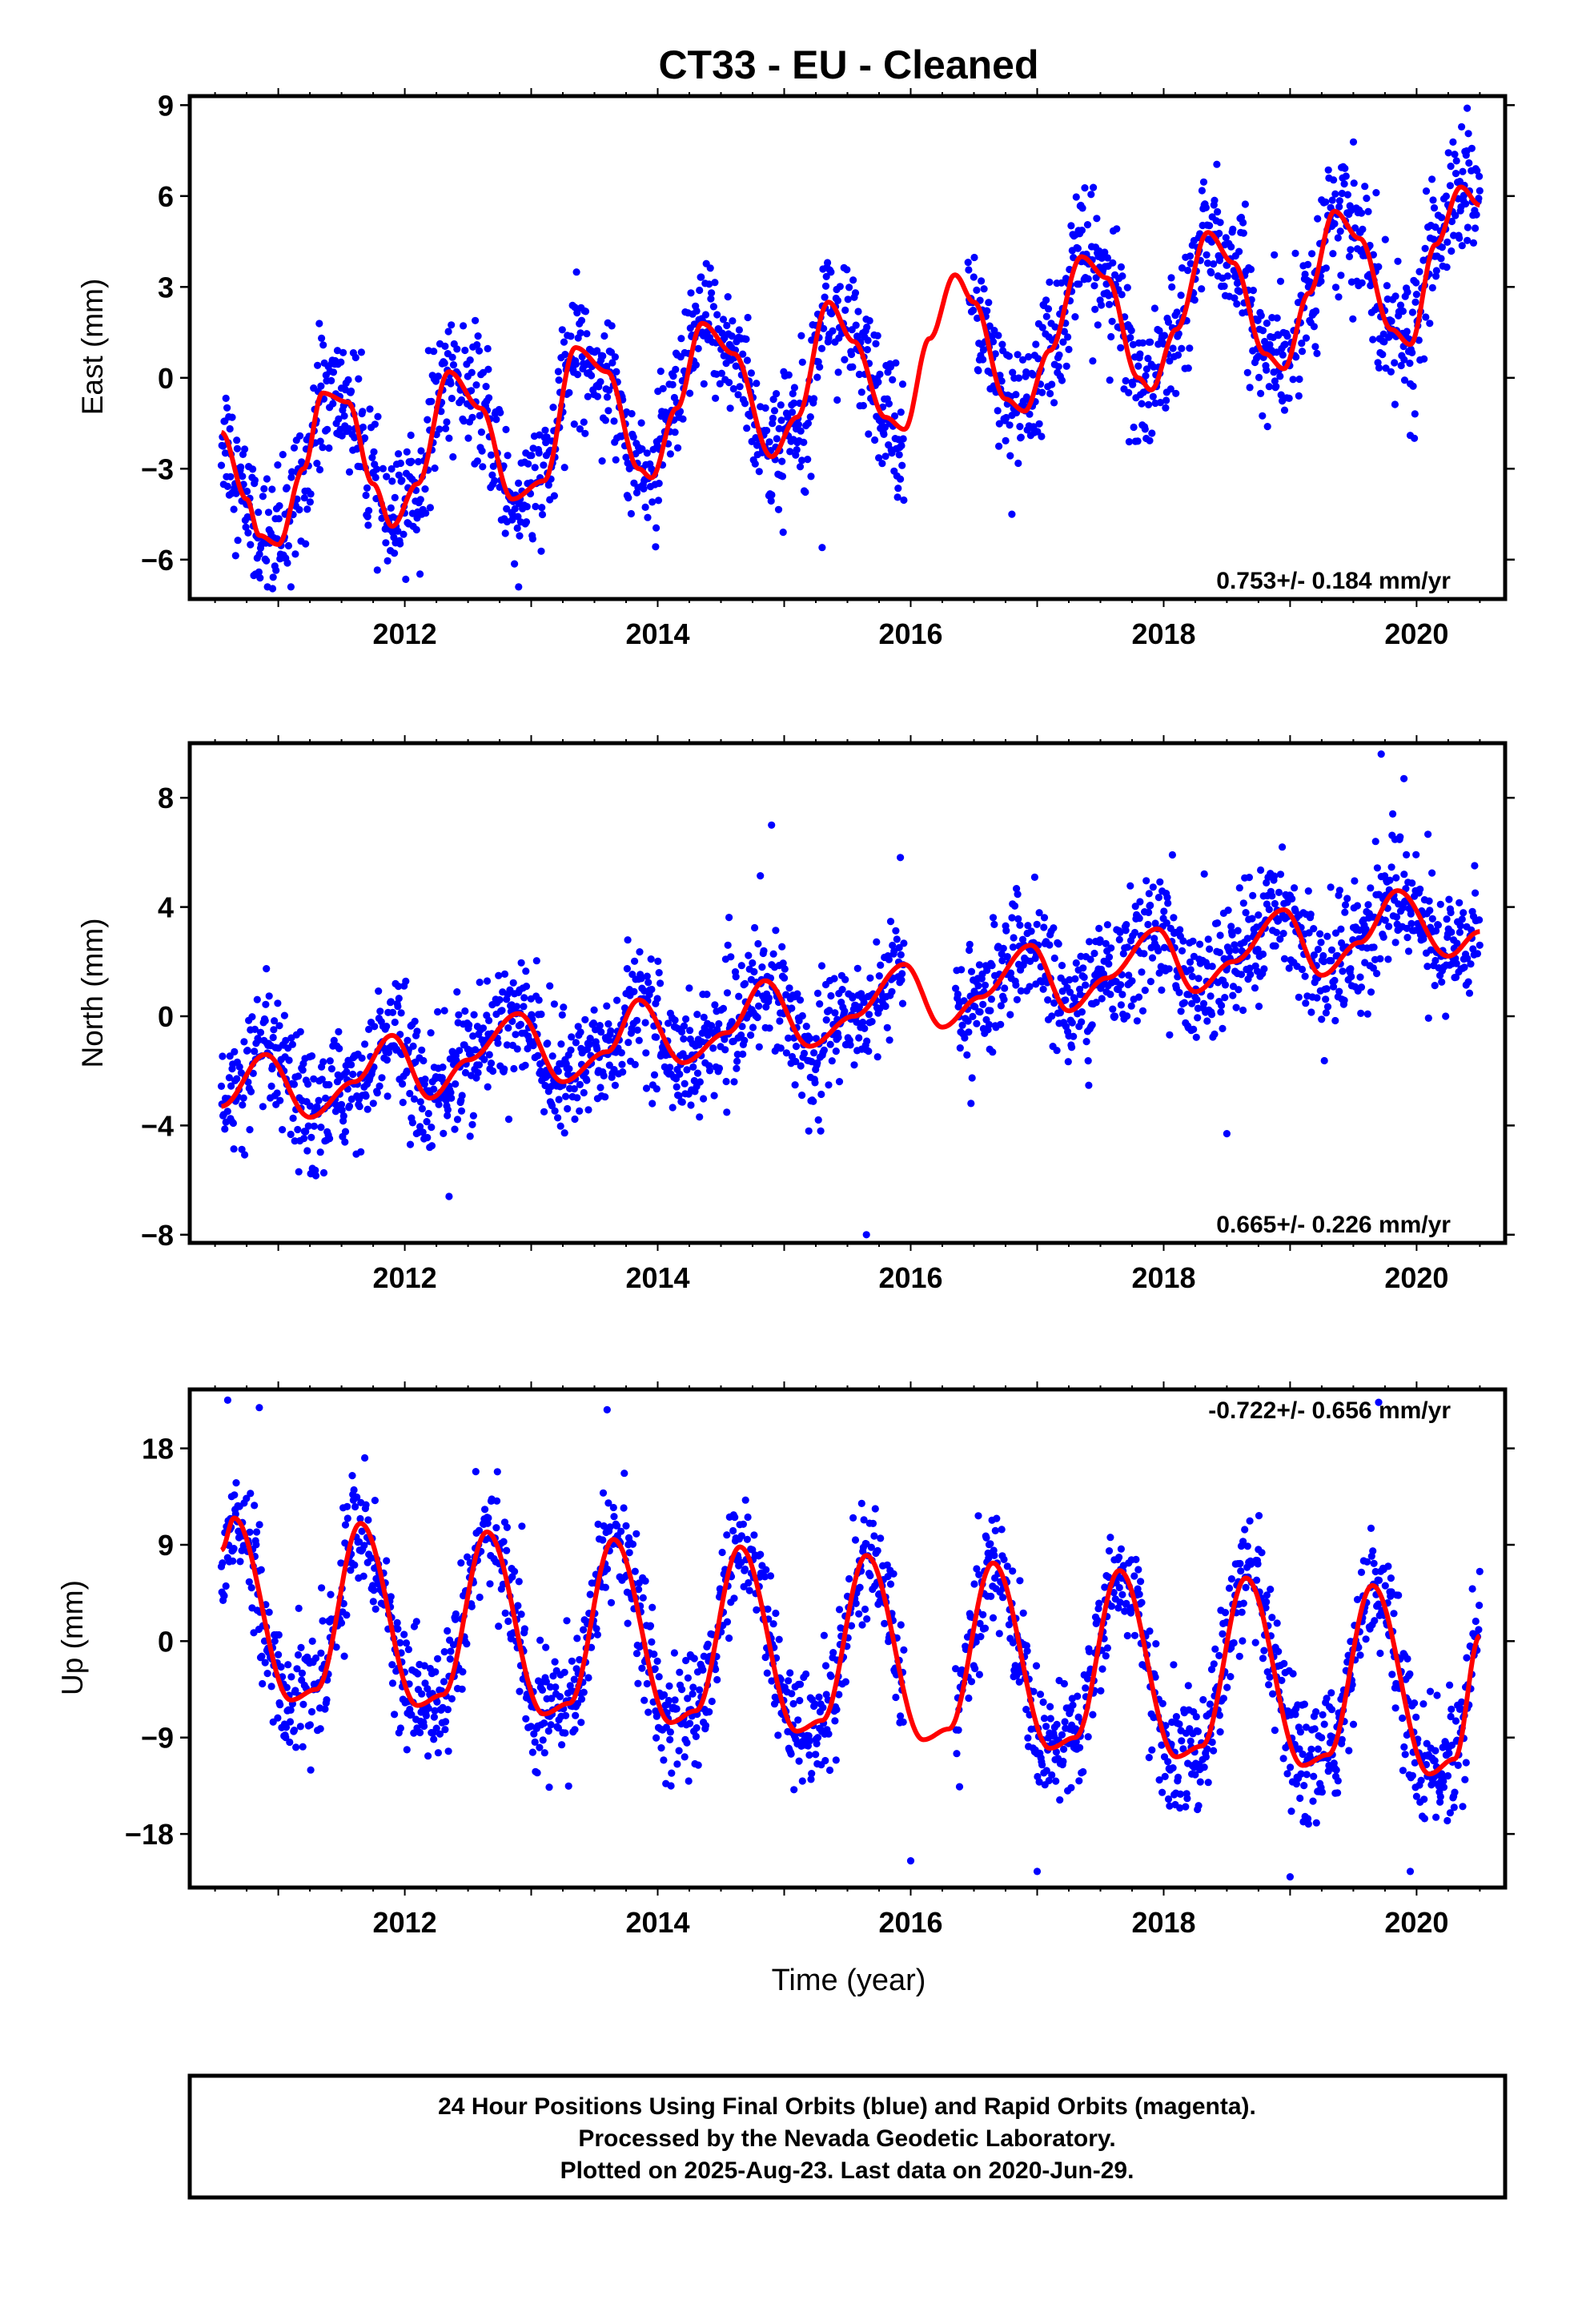  What do you see at coordinates (157, 560) in the screenshot?
I see `east-y-tick-label: −6` at bounding box center [157, 560].